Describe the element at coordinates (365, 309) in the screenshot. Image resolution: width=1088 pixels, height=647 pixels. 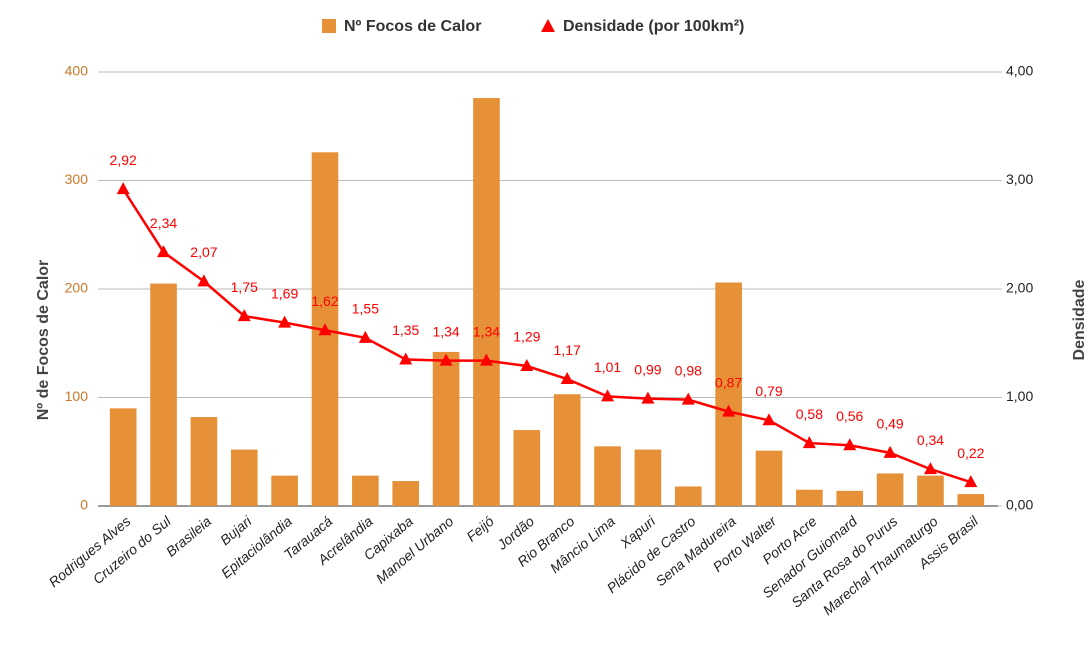
I see `data-label: 1,55` at that location.